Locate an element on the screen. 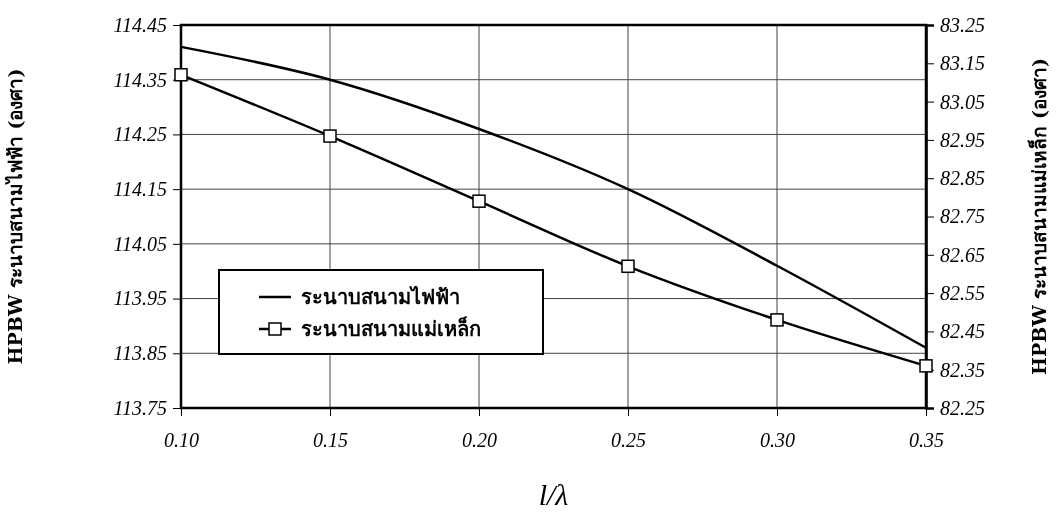 The height and width of the screenshot is (515, 1059). y-tick-label: 113.95 is located at coordinates (140, 298).